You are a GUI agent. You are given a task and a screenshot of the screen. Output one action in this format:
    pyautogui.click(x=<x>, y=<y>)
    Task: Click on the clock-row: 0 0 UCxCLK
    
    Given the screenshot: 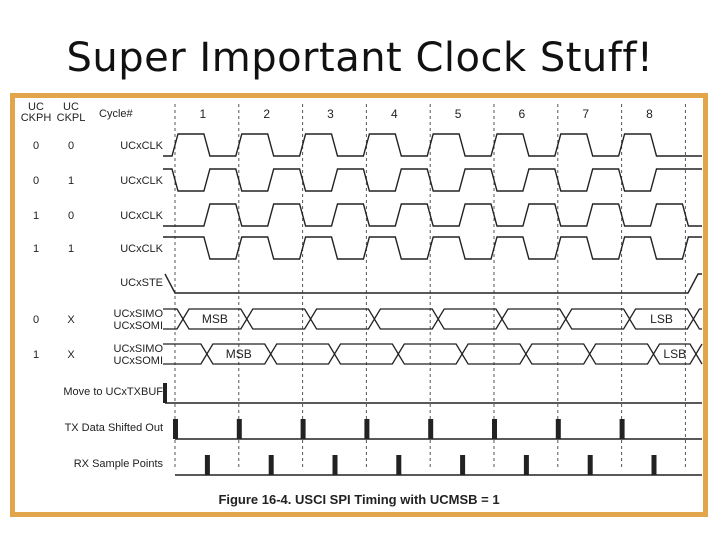 What is the action you would take?
    pyautogui.click(x=367, y=145)
    